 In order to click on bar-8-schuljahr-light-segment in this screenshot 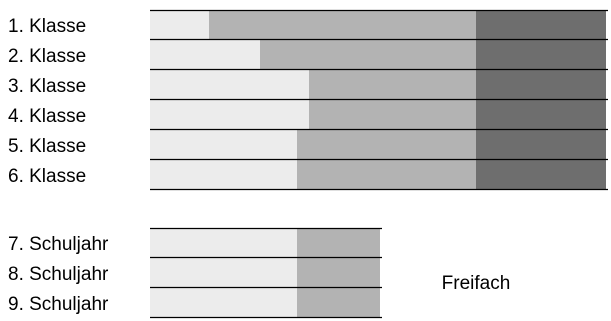, I will do `click(223, 273)`.